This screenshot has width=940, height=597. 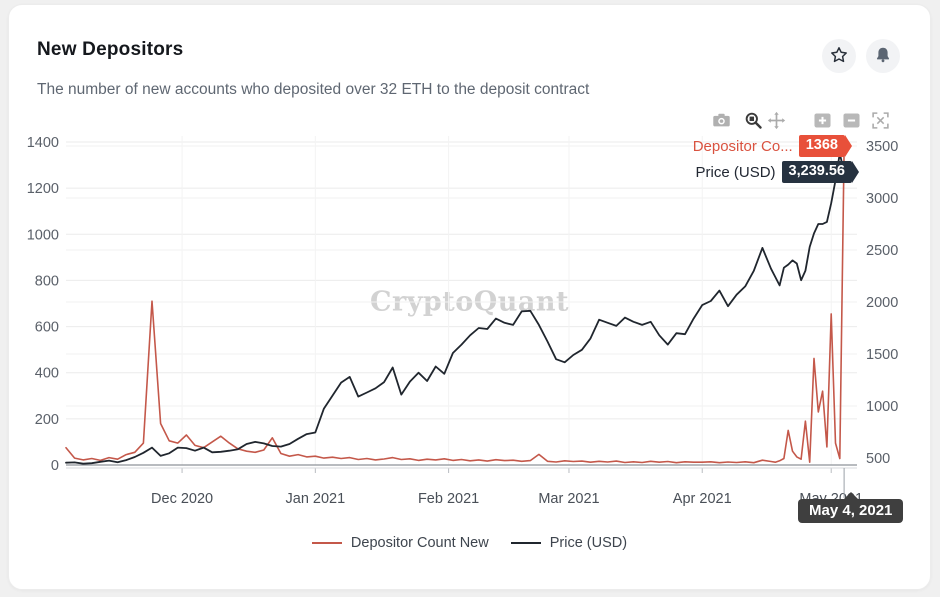 I want to click on autoscale-icon, so click(x=880, y=122).